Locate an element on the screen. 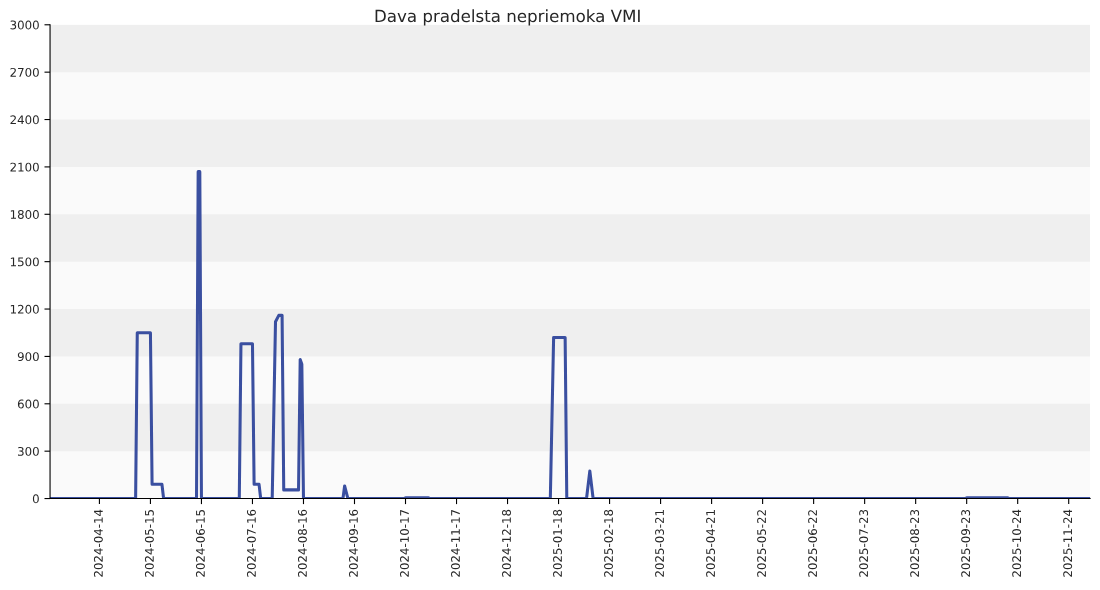 This screenshot has height=590, width=1100. x-tick-label: 2024-06-15 is located at coordinates (200, 543).